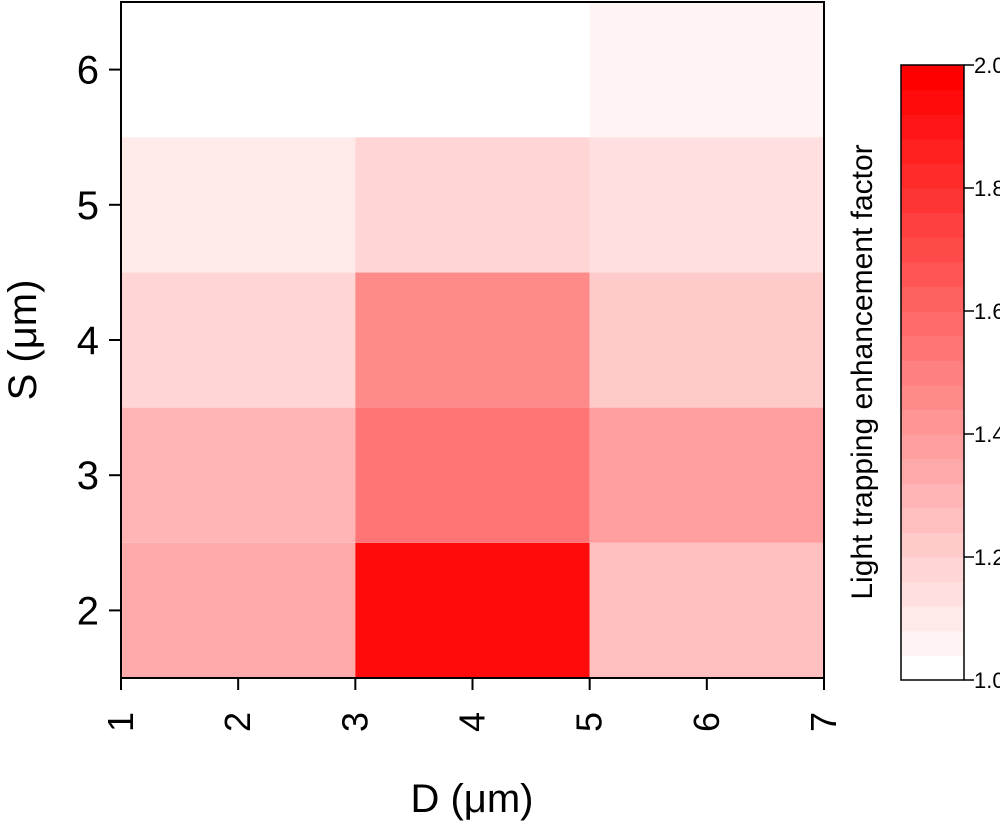 This screenshot has width=1000, height=831. Describe the element at coordinates (987, 680) in the screenshot. I see `colorbar-tick-label: 1.0` at that location.